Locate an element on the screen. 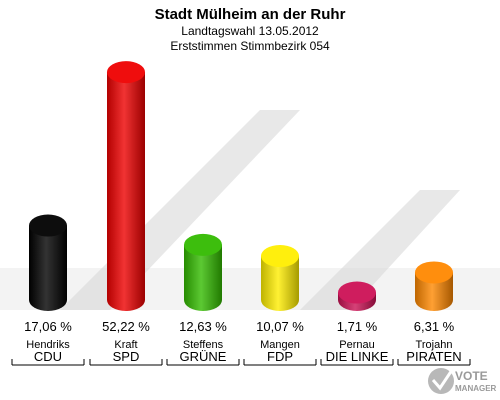 This screenshot has width=500, height=400. bar-die-linke is located at coordinates (357, 296).